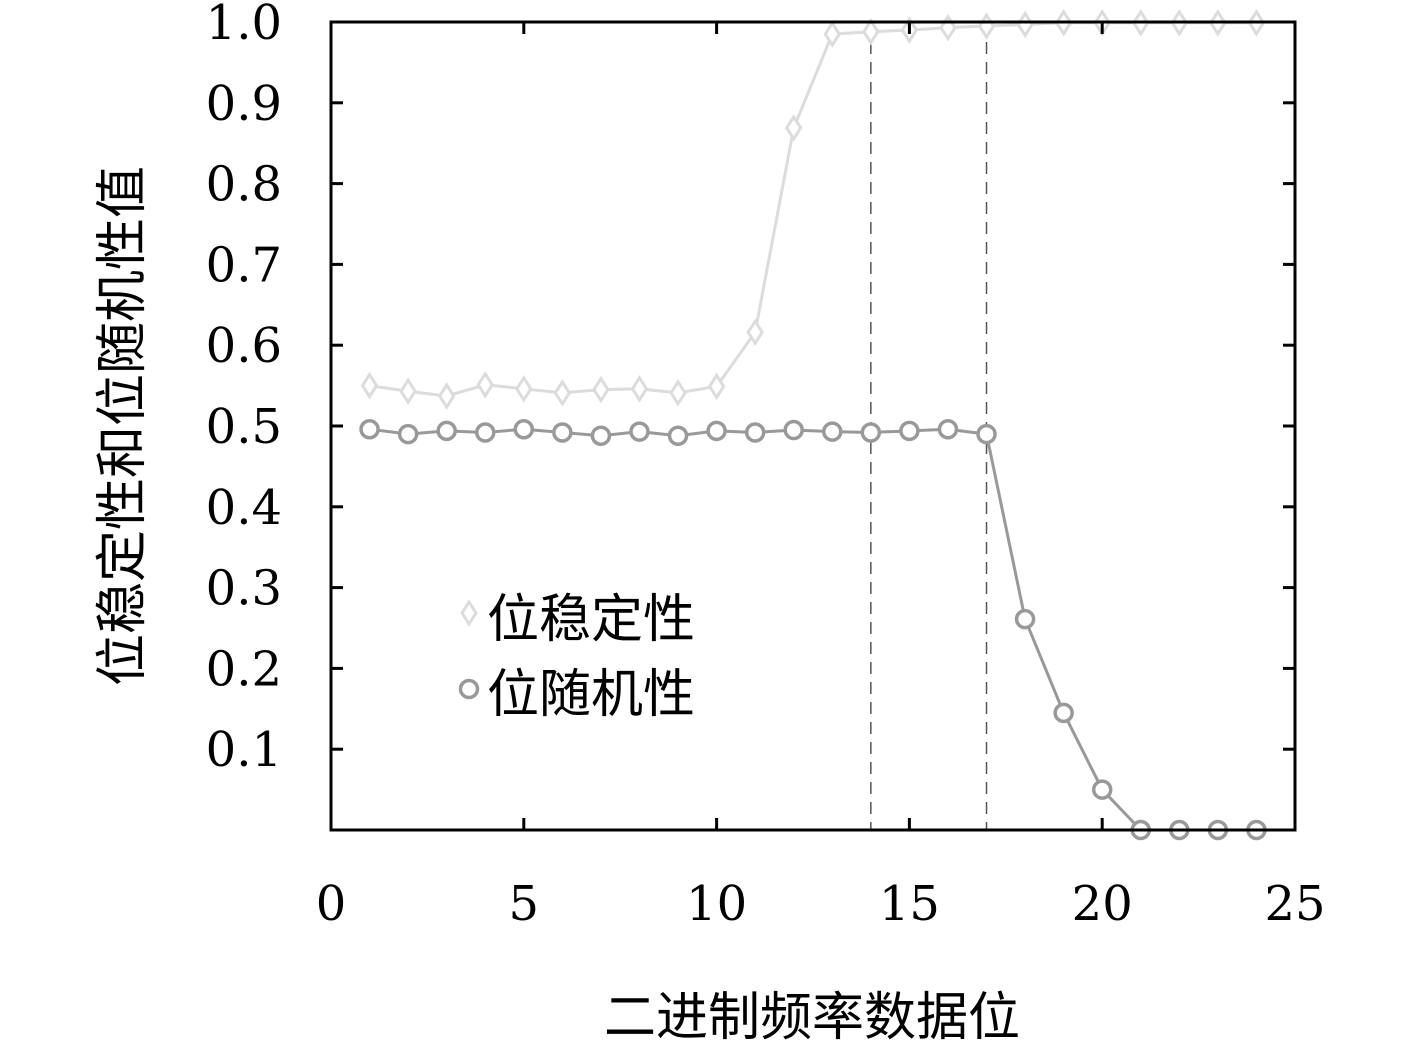  I want to click on y-tick-label: 0.1, so click(244, 750).